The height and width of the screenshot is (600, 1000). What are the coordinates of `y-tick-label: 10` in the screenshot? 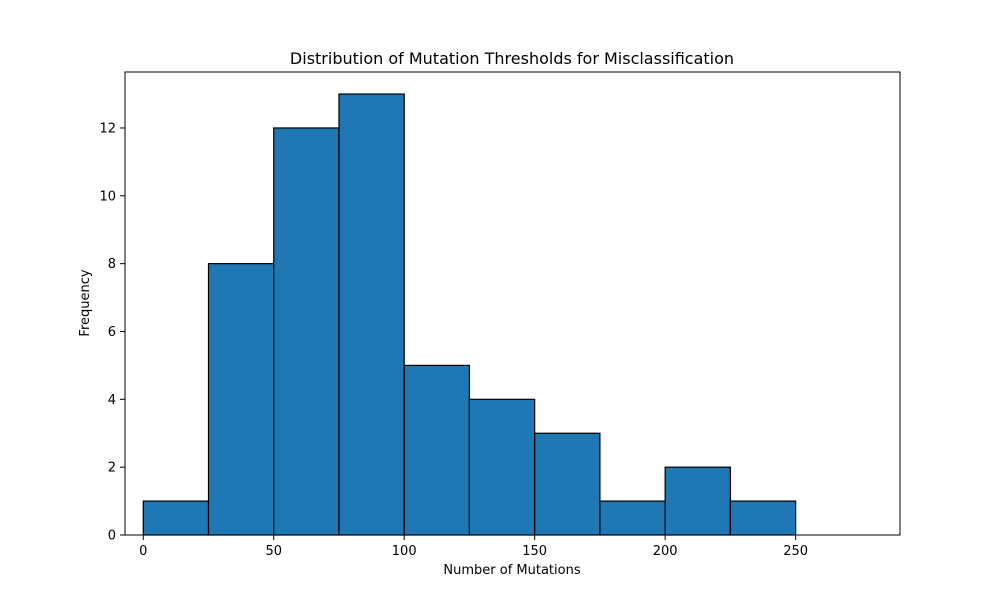 It's located at (107, 196).